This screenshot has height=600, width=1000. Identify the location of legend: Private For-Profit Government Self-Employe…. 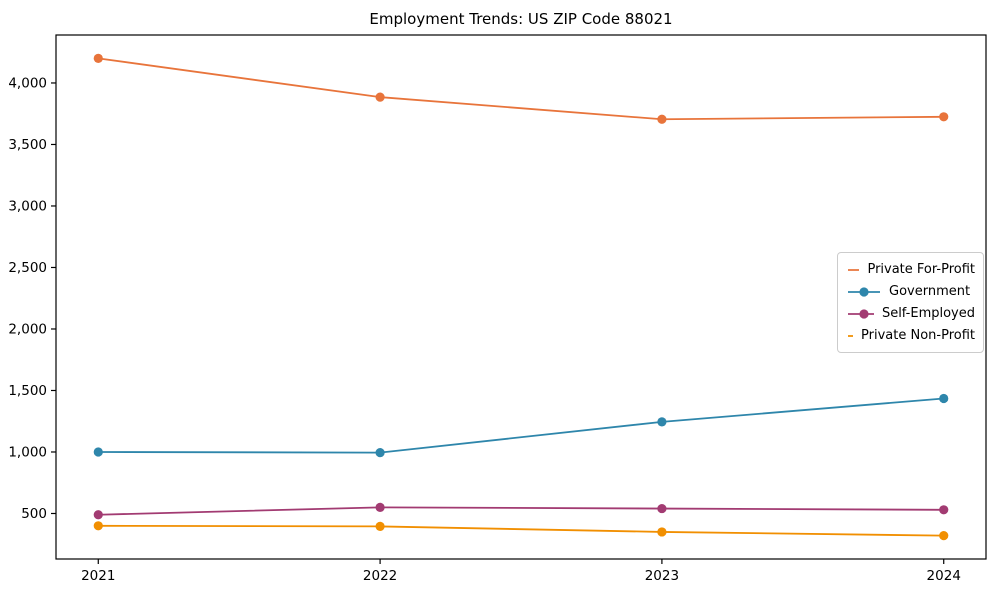
(910, 302).